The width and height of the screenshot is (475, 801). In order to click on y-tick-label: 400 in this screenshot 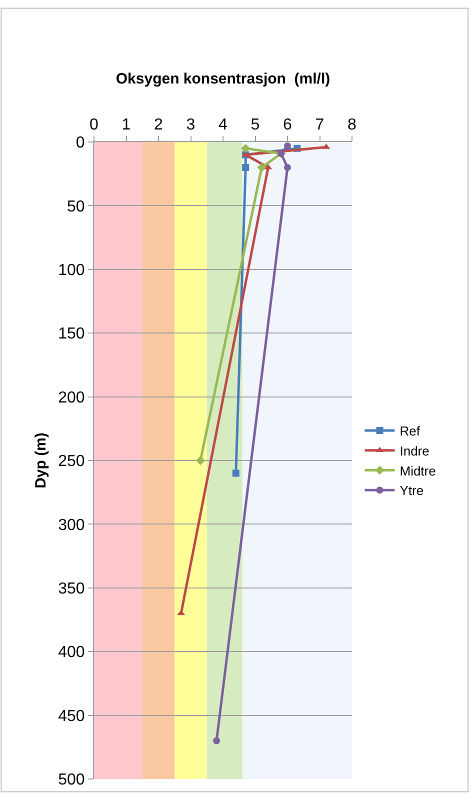, I will do `click(71, 653)`.